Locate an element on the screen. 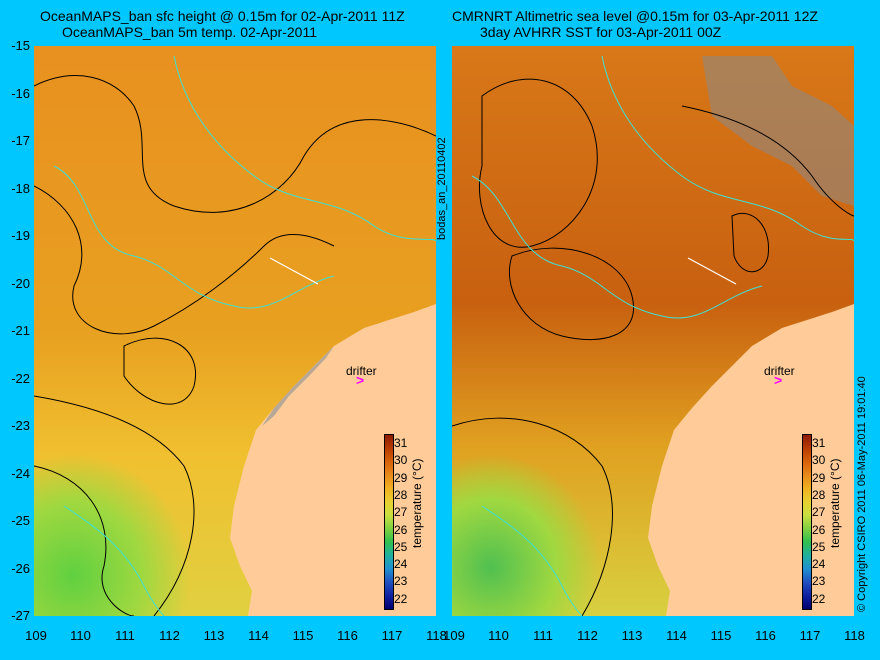 This screenshot has width=880, height=660. left-colorbar-tick-label: 27 is located at coordinates (401, 512).